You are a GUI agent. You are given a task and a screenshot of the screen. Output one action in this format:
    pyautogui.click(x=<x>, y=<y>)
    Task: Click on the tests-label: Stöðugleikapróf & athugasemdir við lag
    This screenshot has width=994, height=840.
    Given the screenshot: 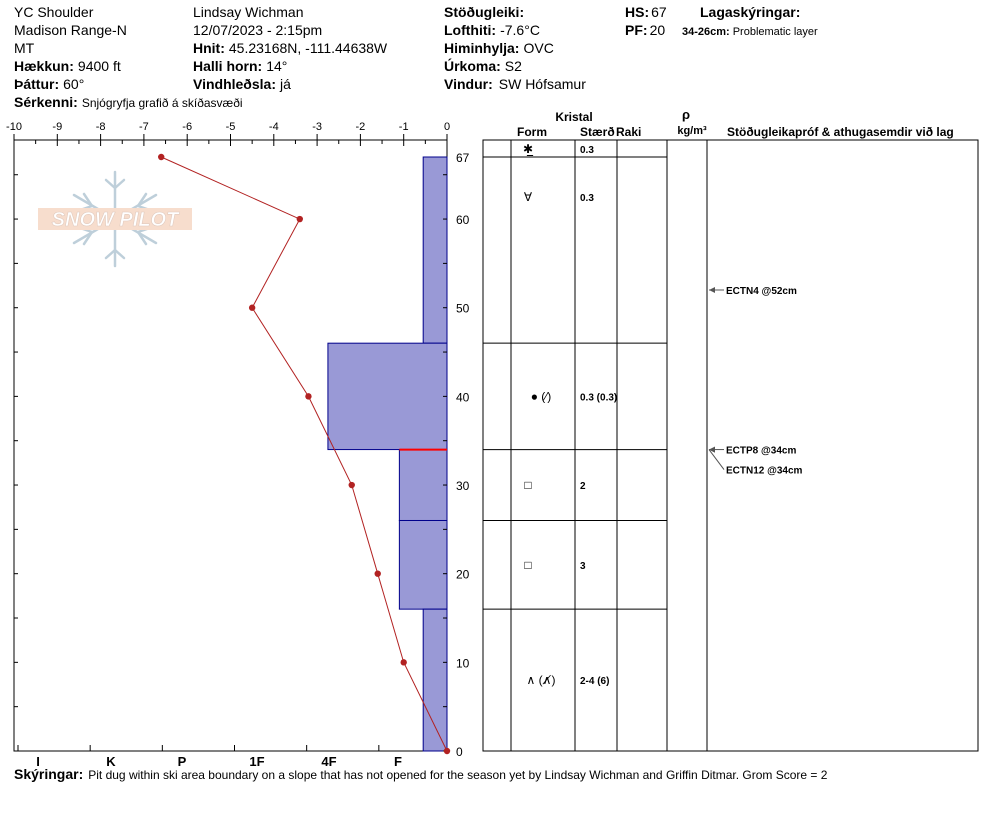 What is the action you would take?
    pyautogui.click(x=840, y=132)
    